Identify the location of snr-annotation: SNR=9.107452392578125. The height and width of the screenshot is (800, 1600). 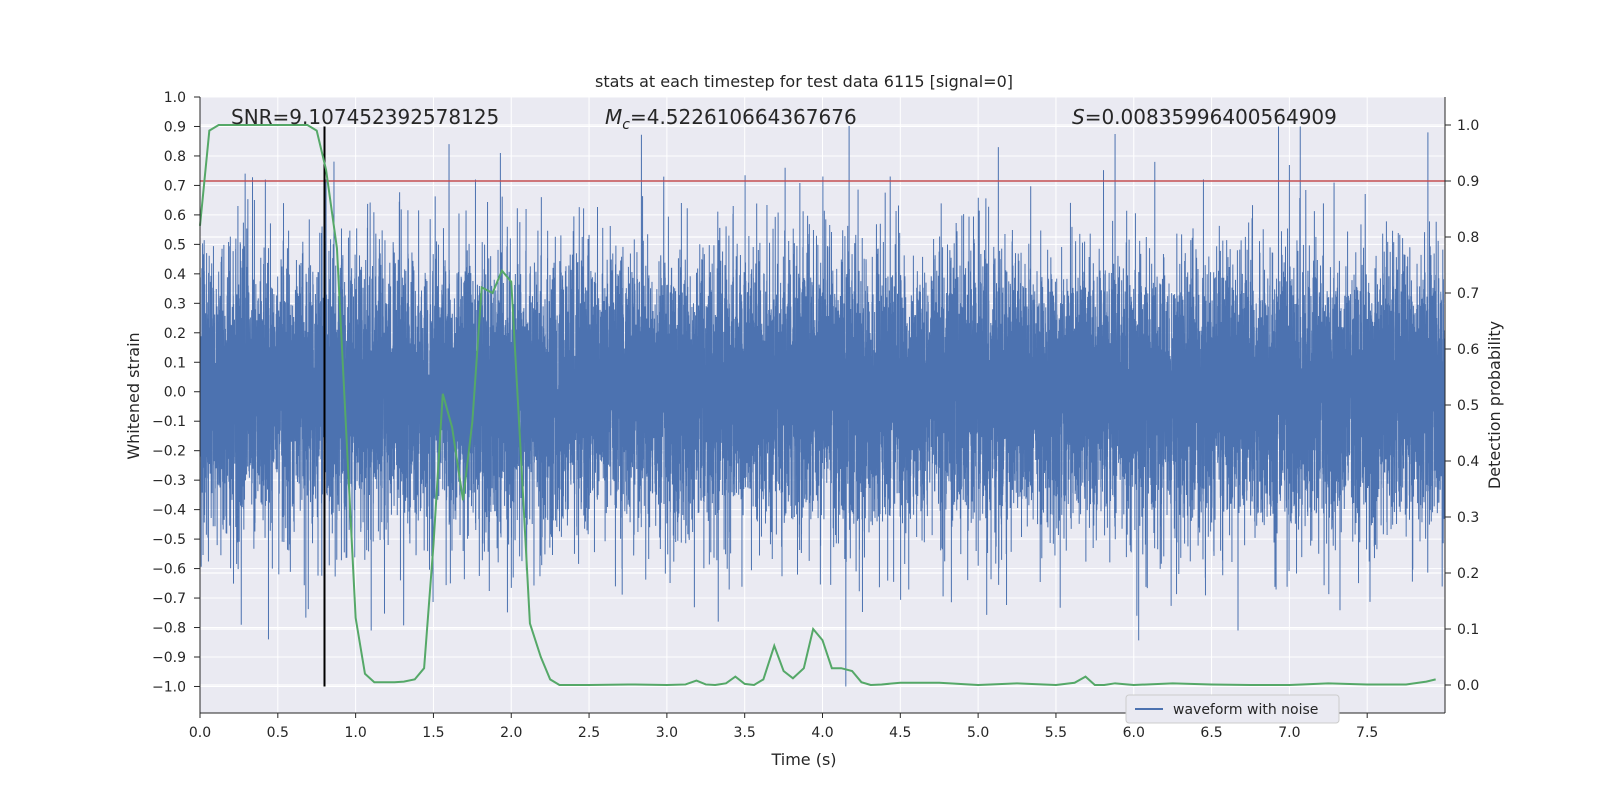
(365, 117).